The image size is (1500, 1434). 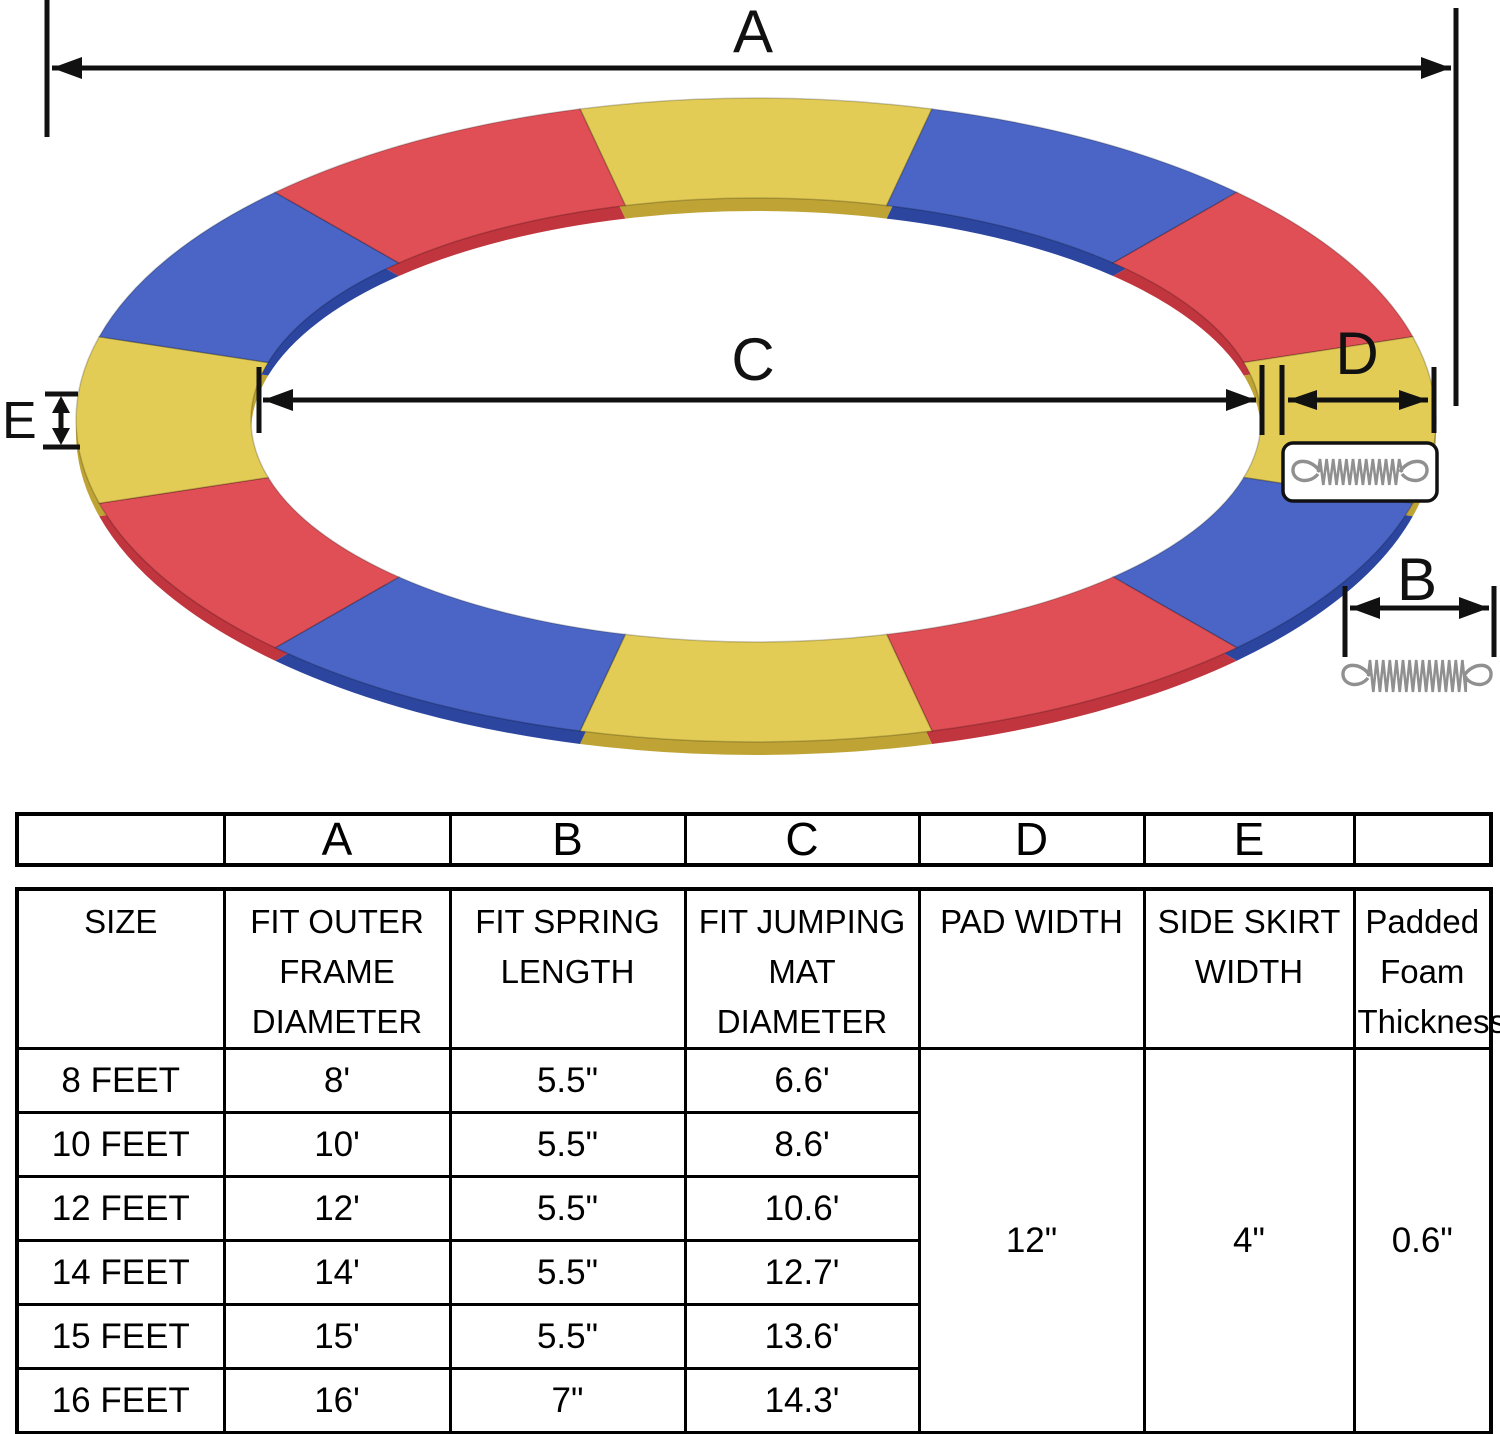 I want to click on size-cell: 14 FEET, so click(x=120, y=1272).